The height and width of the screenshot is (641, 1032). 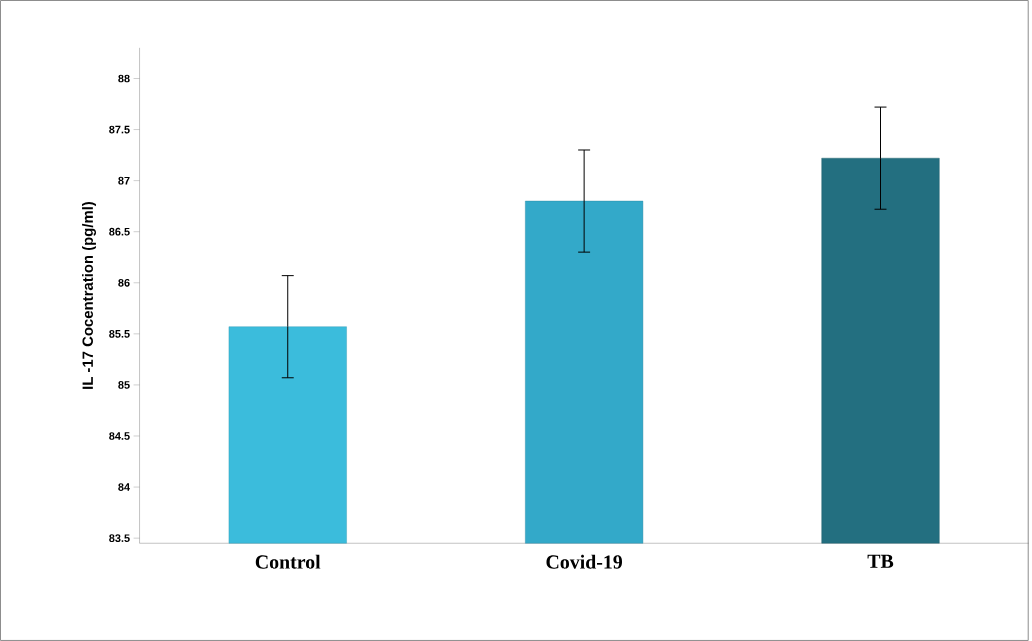 What do you see at coordinates (119, 436) in the screenshot?
I see `y-tick-label: 84.5` at bounding box center [119, 436].